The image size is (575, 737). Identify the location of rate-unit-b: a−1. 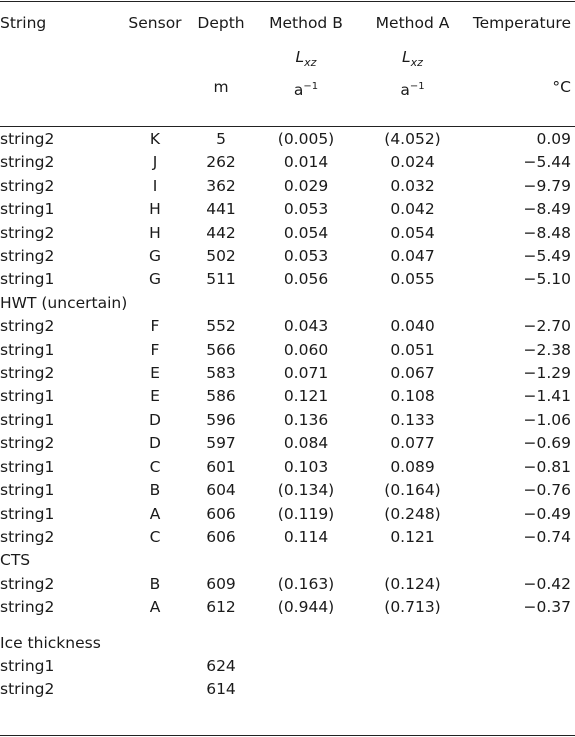
(306, 93).